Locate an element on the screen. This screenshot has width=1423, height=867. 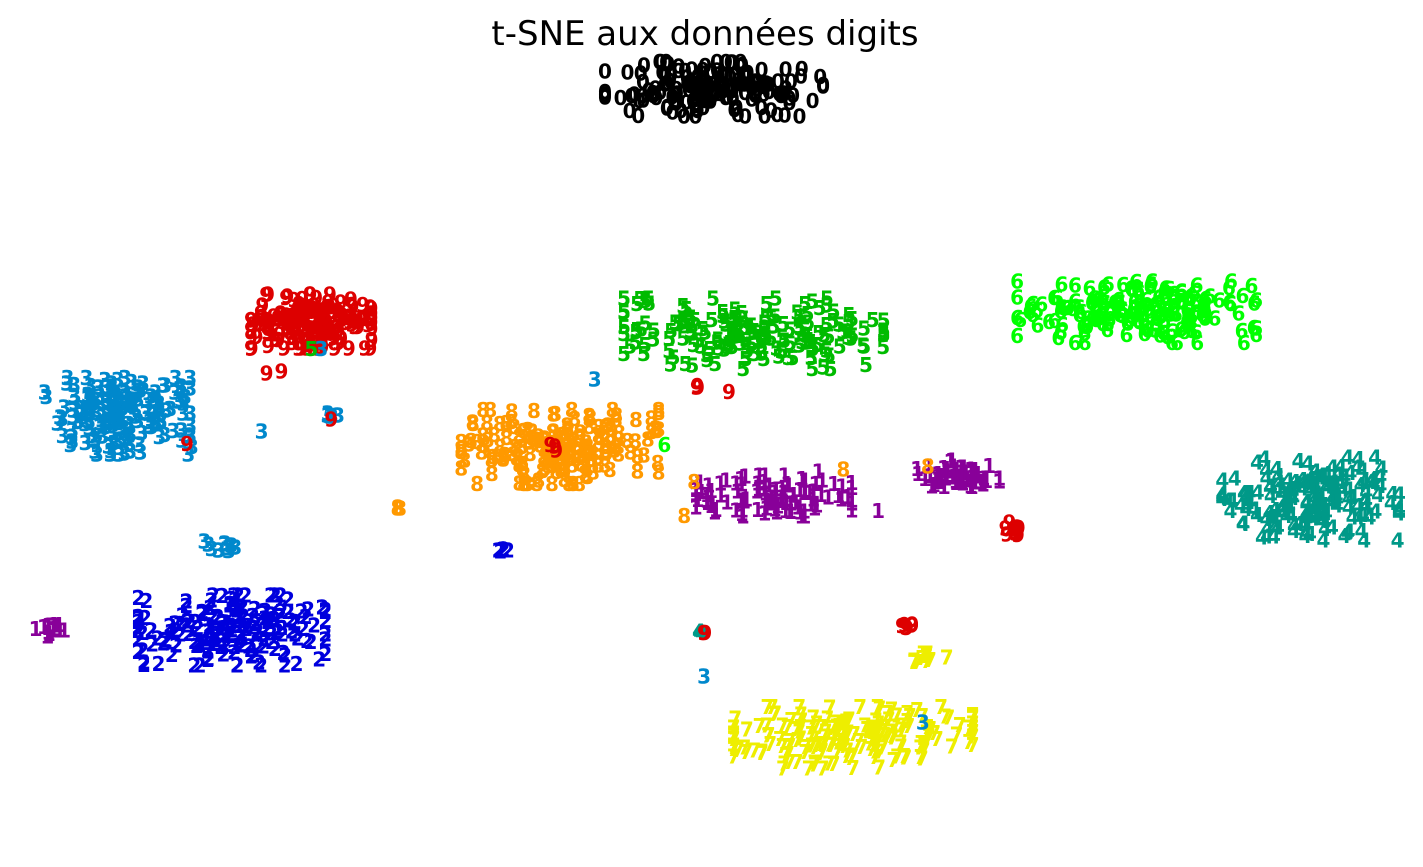
digit-point-4: 4 is located at coordinates (1278, 528).